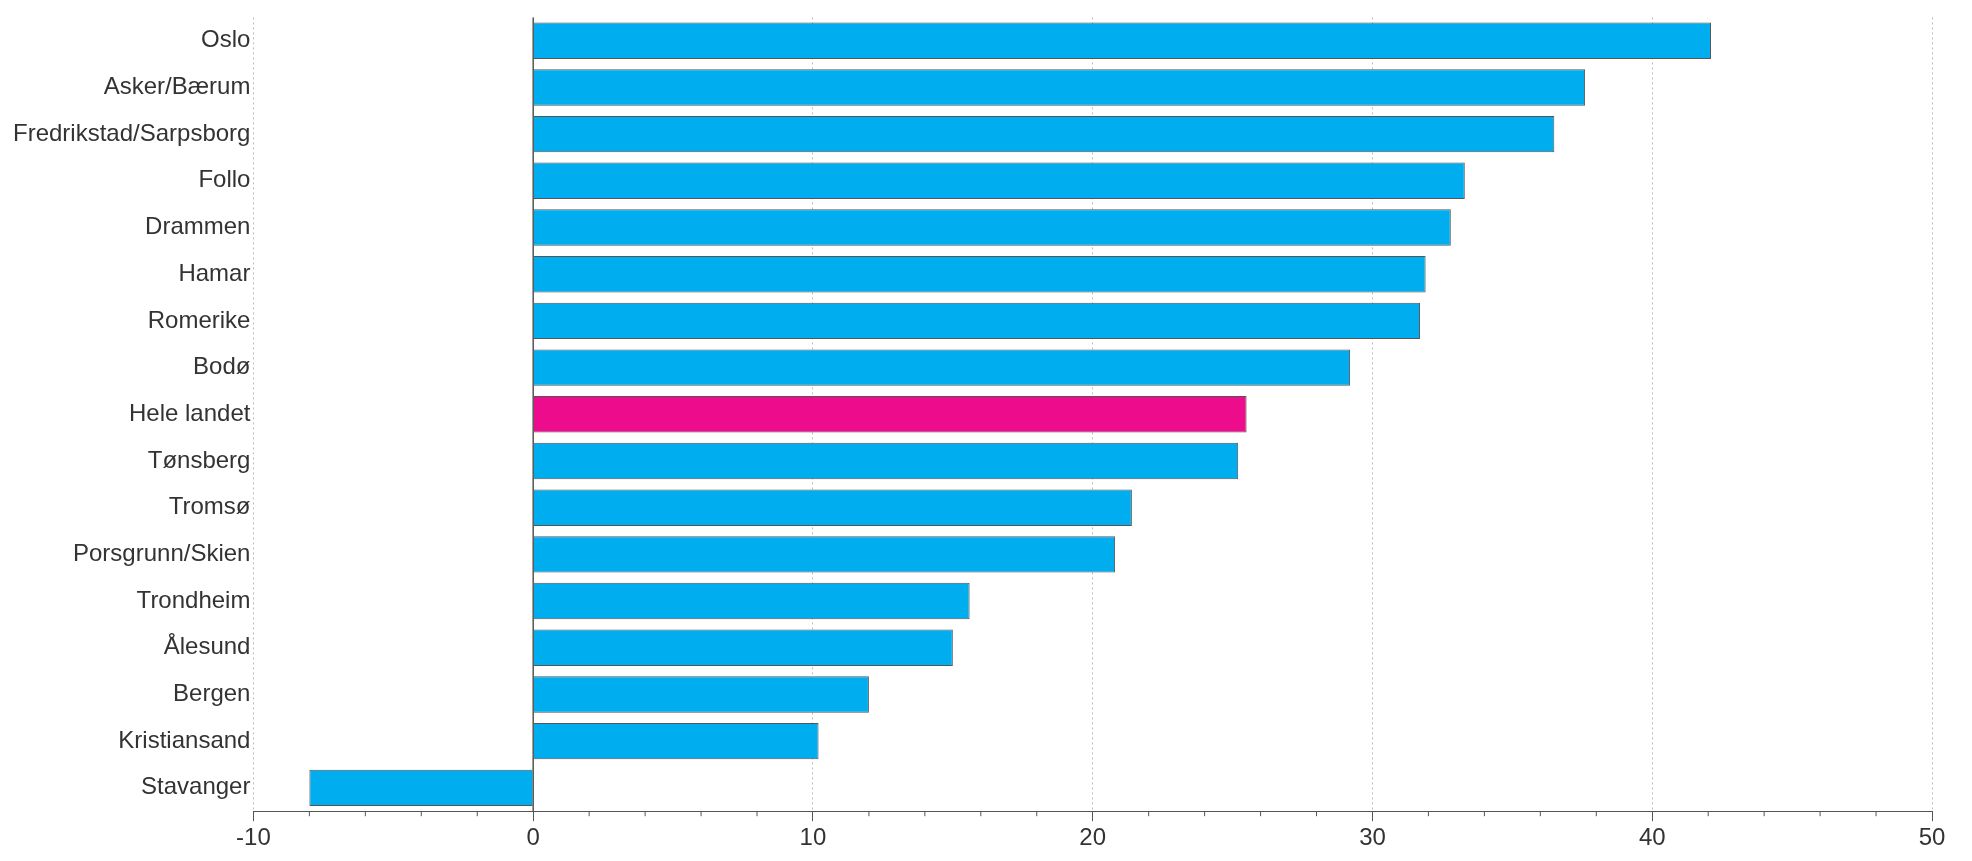 Image resolution: width=1972 pixels, height=861 pixels. Describe the element at coordinates (226, 39) in the screenshot. I see `y-tick-label: Oslo` at that location.